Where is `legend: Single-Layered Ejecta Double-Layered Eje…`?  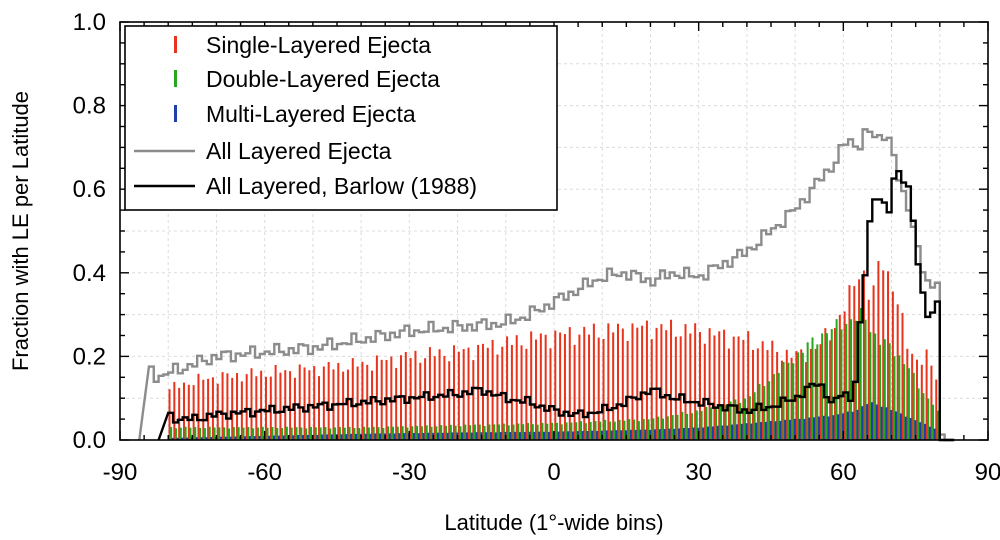 legend: Single-Layered Ejecta Double-Layered Eje… is located at coordinates (341, 118).